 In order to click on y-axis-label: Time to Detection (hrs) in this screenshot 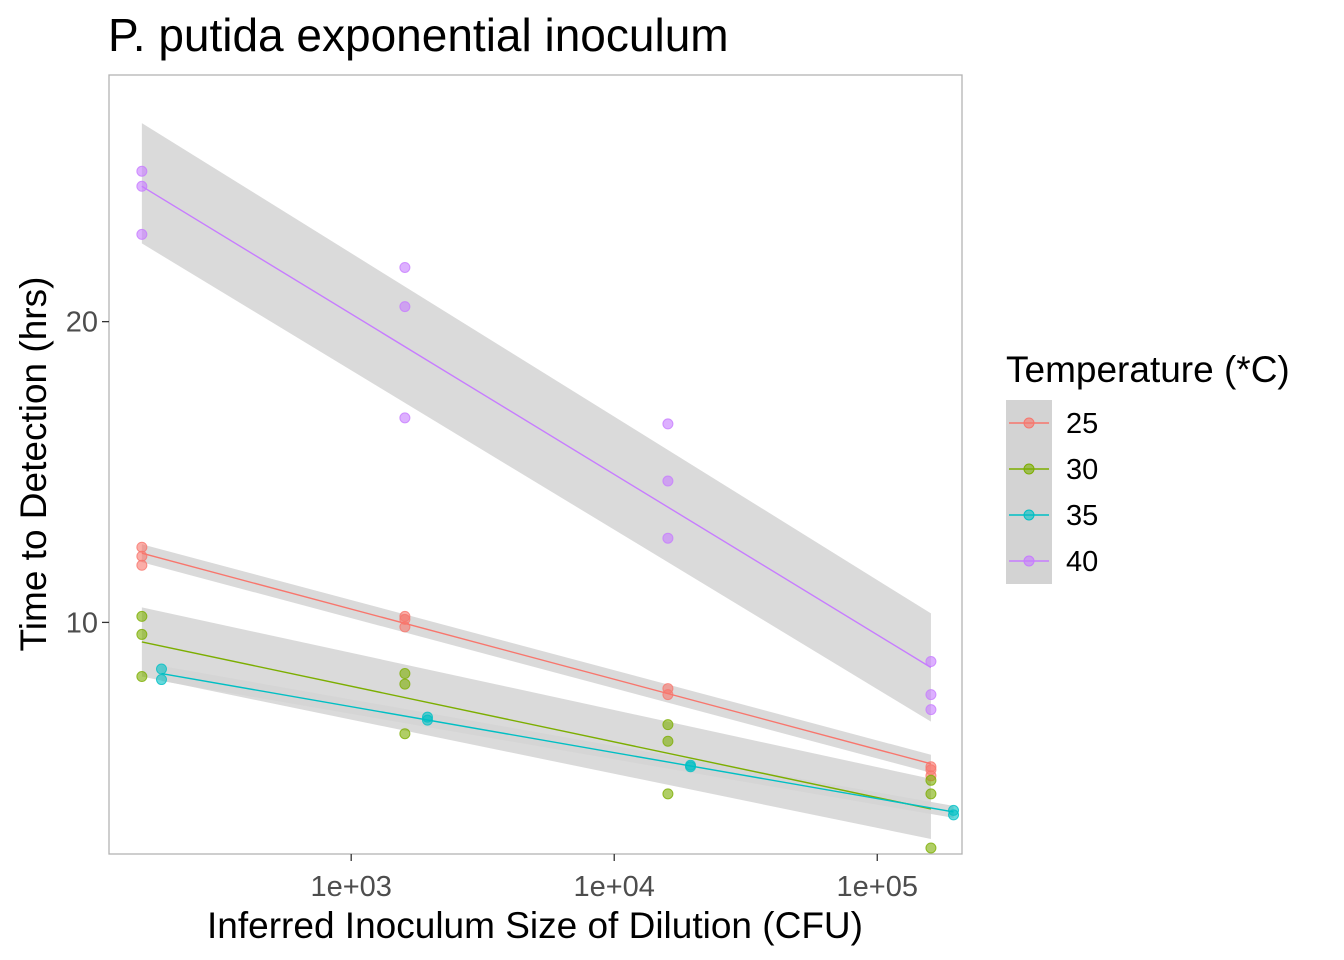, I will do `click(33, 464)`.